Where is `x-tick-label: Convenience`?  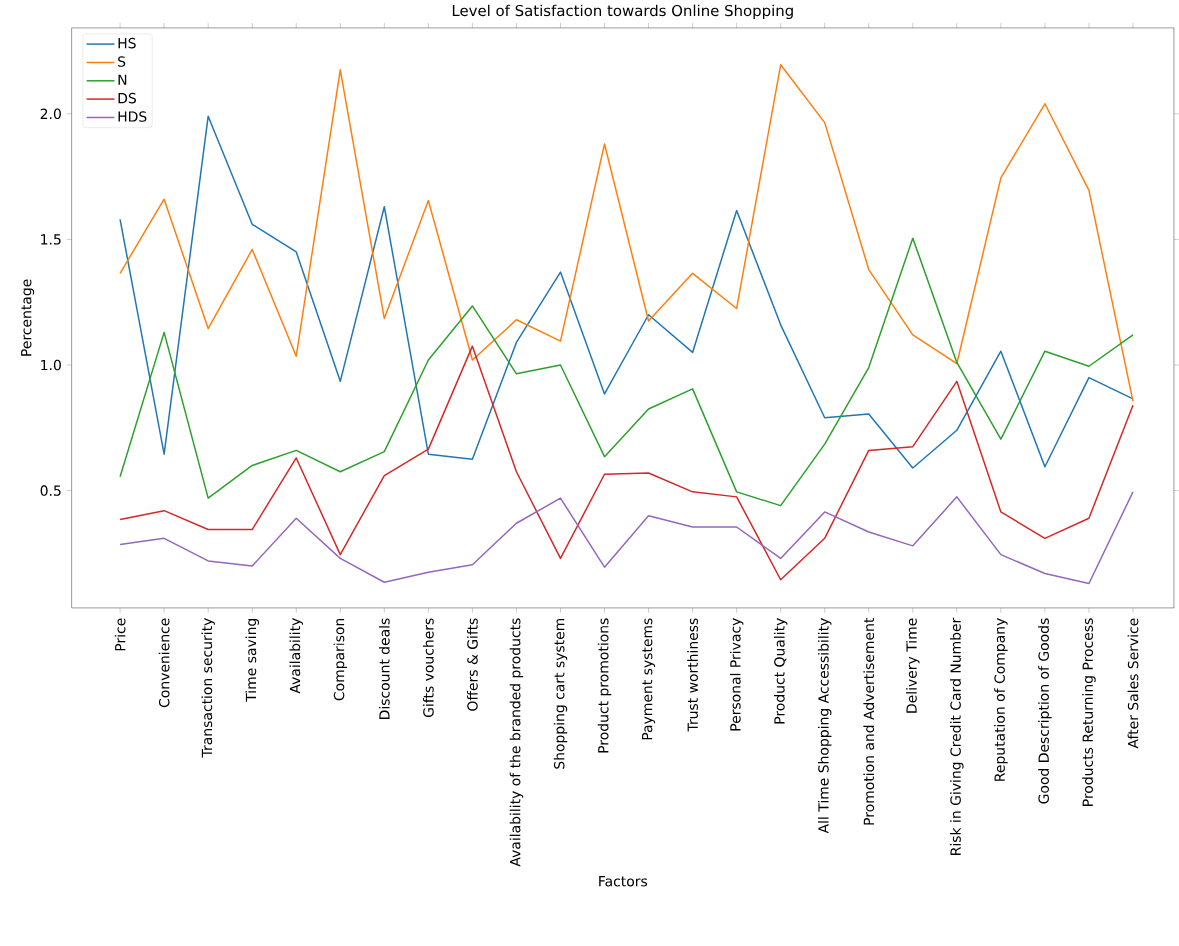 x-tick-label: Convenience is located at coordinates (164, 663).